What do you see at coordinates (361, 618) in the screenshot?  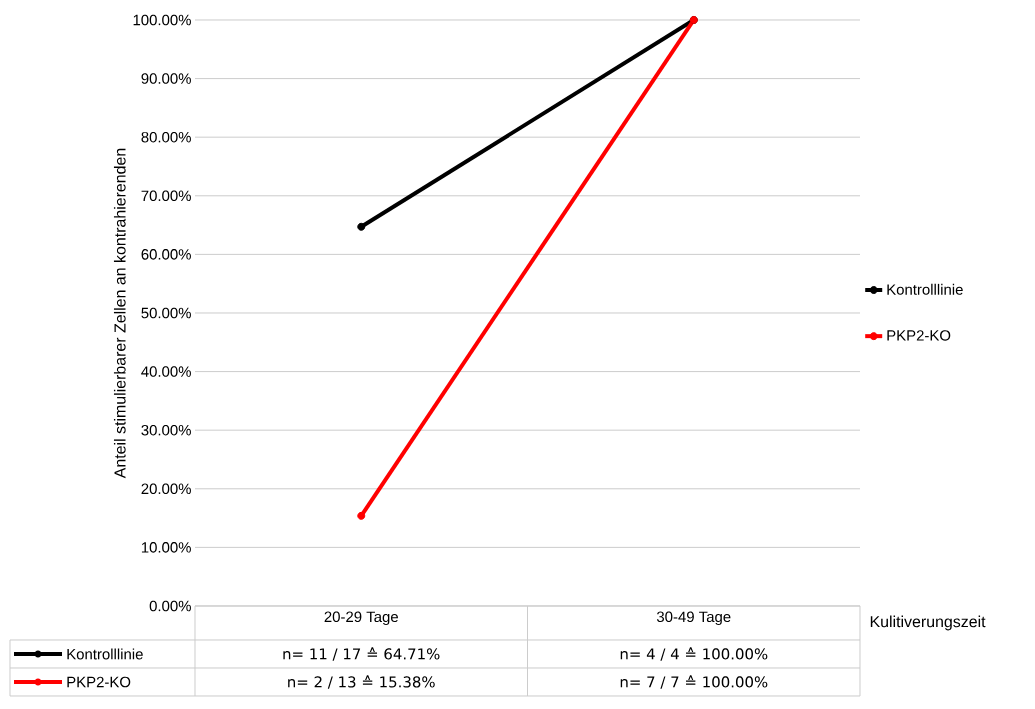 I see `x-tick-label: 20-29 Tage` at bounding box center [361, 618].